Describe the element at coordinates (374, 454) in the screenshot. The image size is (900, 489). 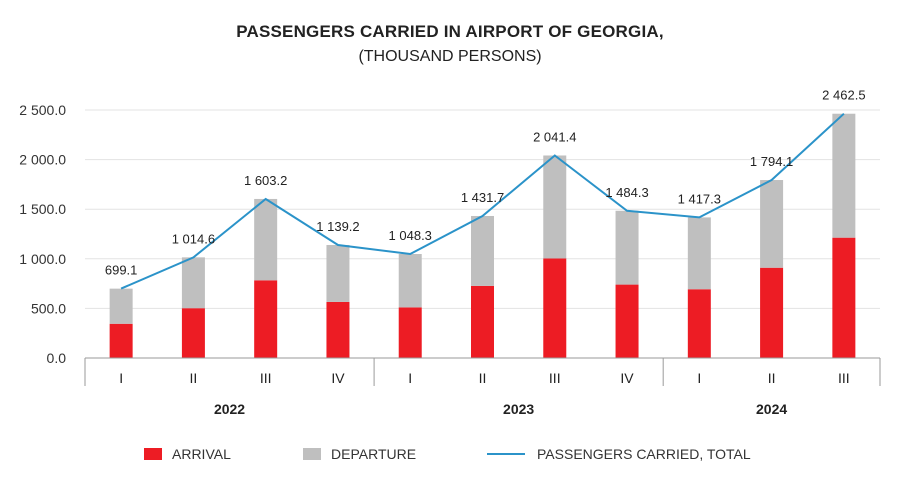
I see `legend-label-departure: DEPARTURE` at that location.